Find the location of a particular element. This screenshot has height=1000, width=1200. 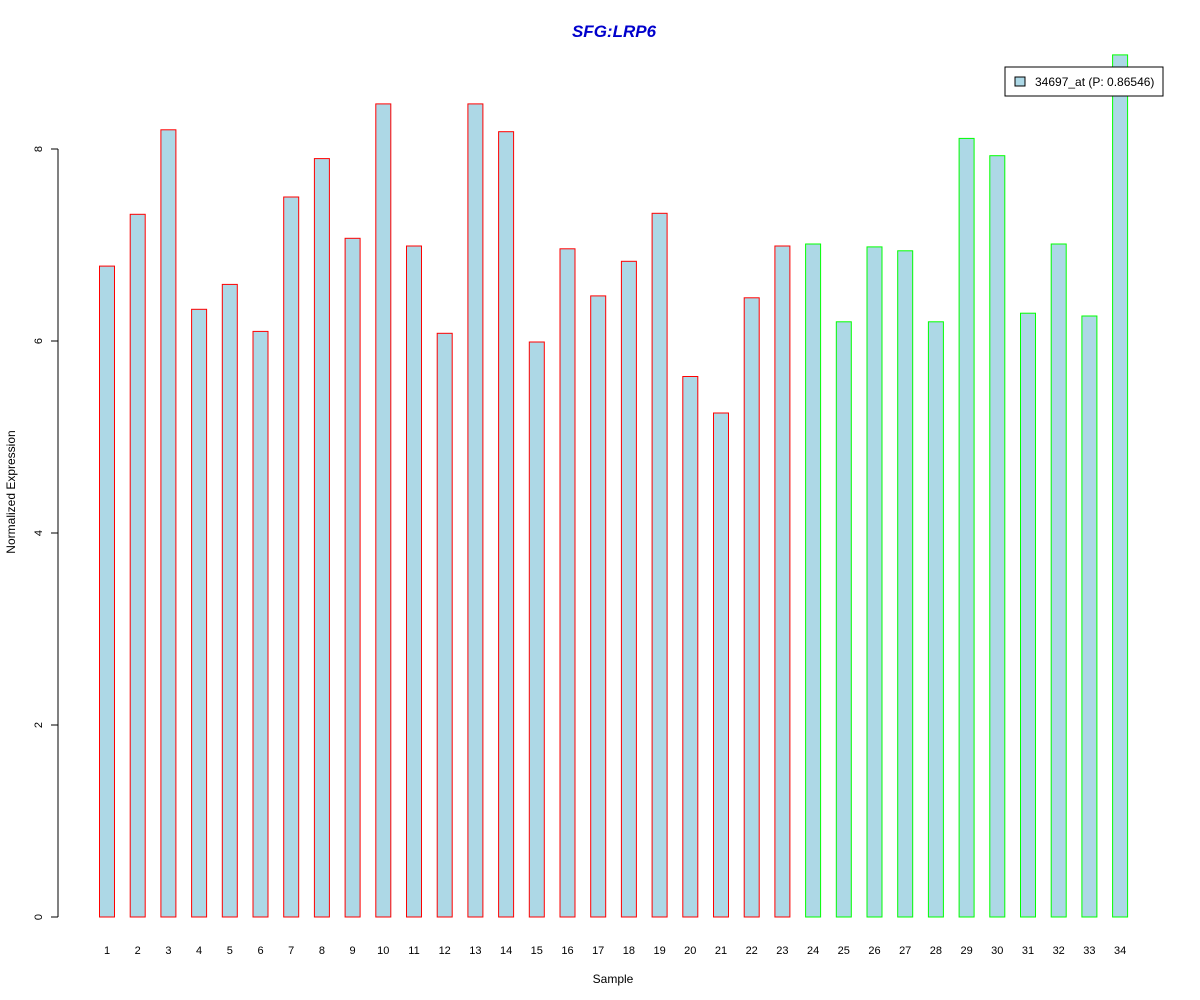

x-tick-label: 4 is located at coordinates (199, 951).